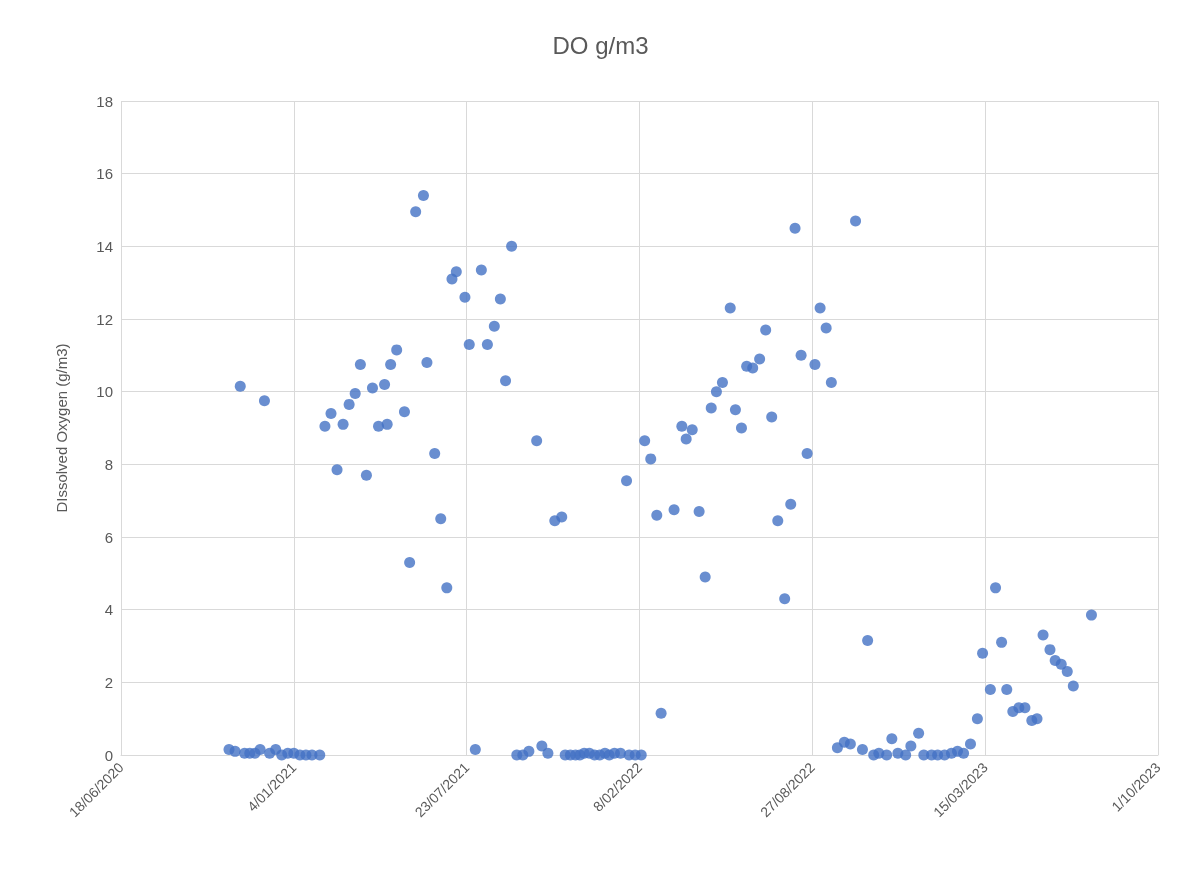 The image size is (1201, 883). I want to click on y-tick-label: 8, so click(108, 464).